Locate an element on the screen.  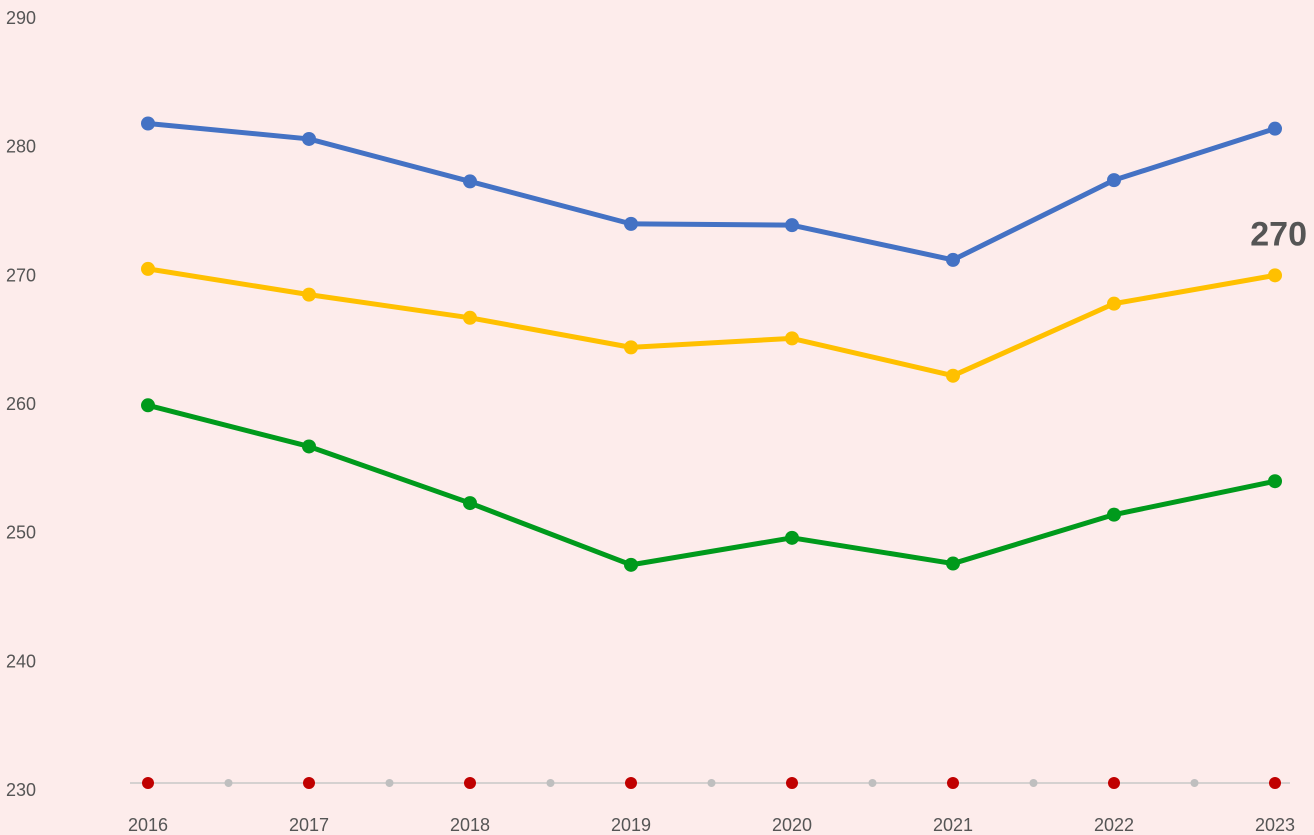
y-tick-label: 280 is located at coordinates (21, 147).